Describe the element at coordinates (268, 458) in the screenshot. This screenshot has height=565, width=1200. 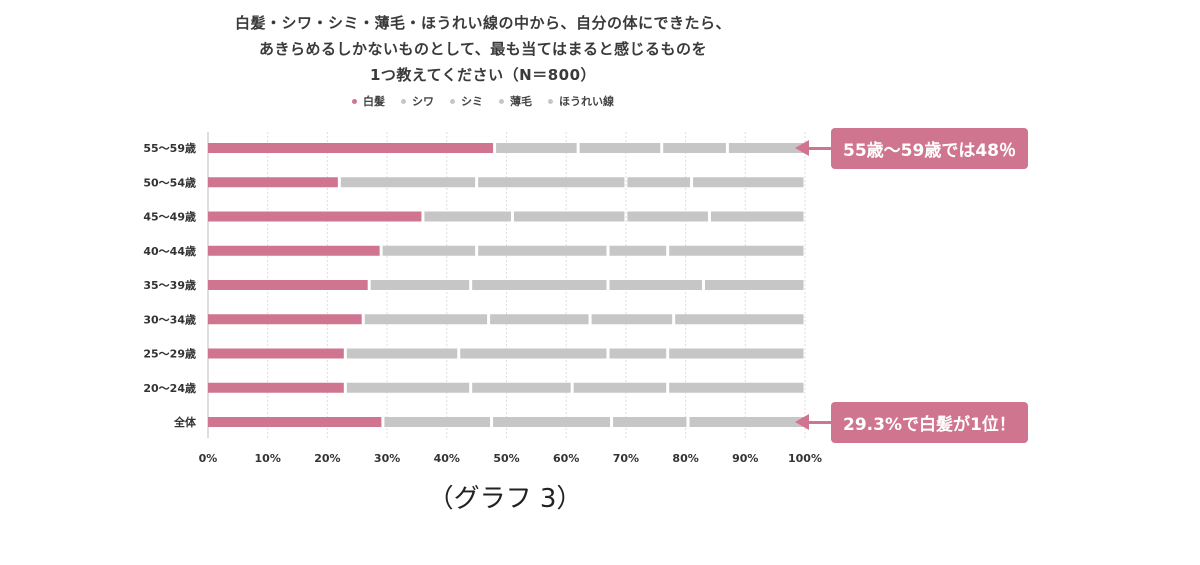
I see `x-tick-label: 10%` at that location.